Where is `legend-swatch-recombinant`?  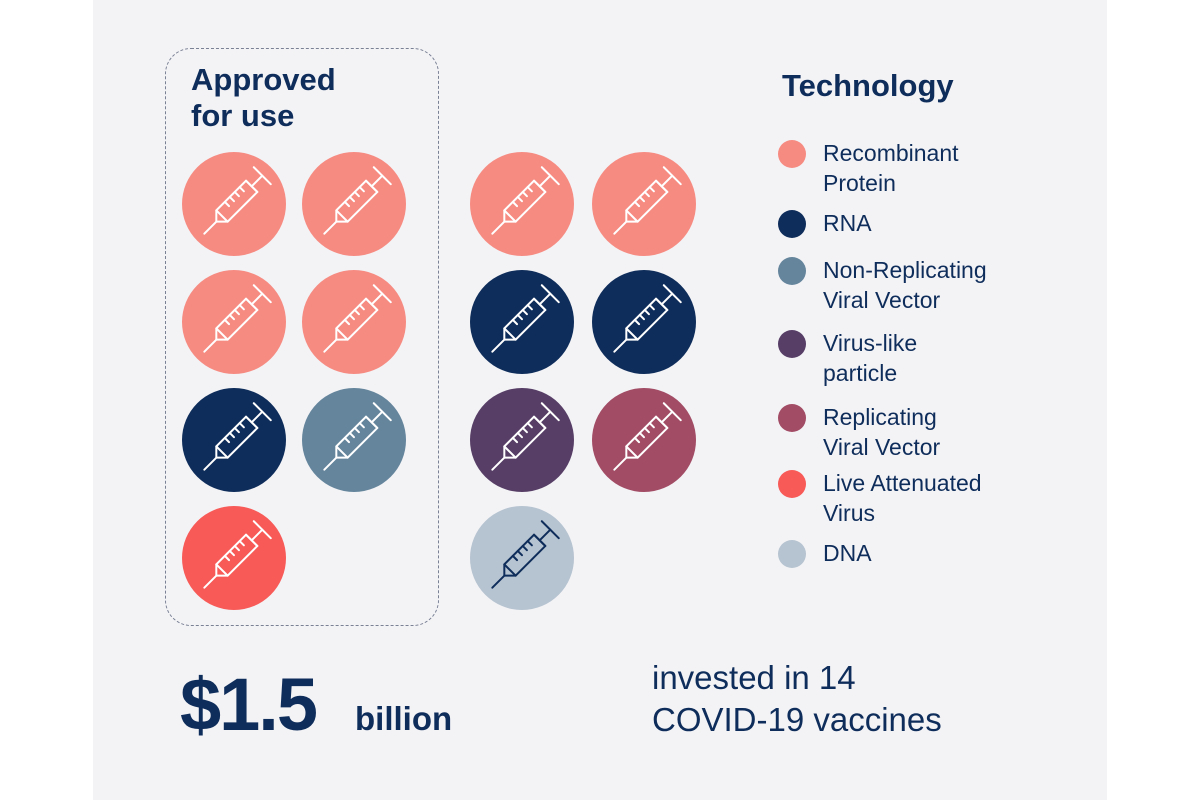 legend-swatch-recombinant is located at coordinates (792, 154).